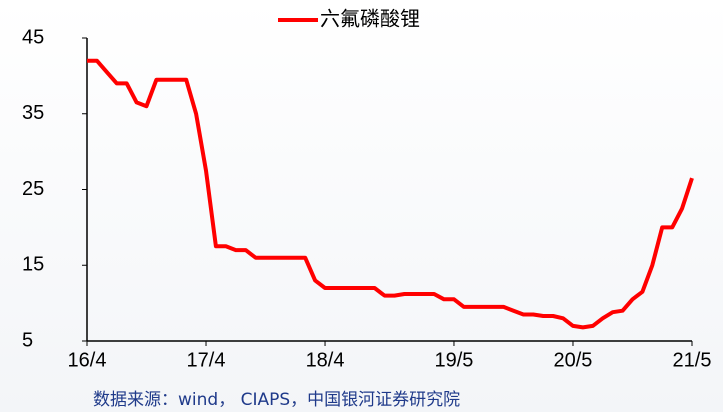 The image size is (723, 412). I want to click on y-tick-label: 15, so click(33, 265).